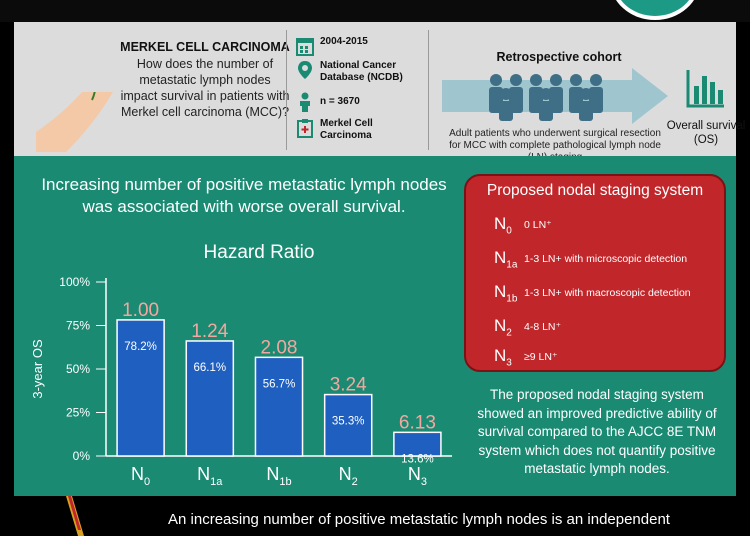  Describe the element at coordinates (375, 11) in the screenshot. I see `top-bar` at that location.